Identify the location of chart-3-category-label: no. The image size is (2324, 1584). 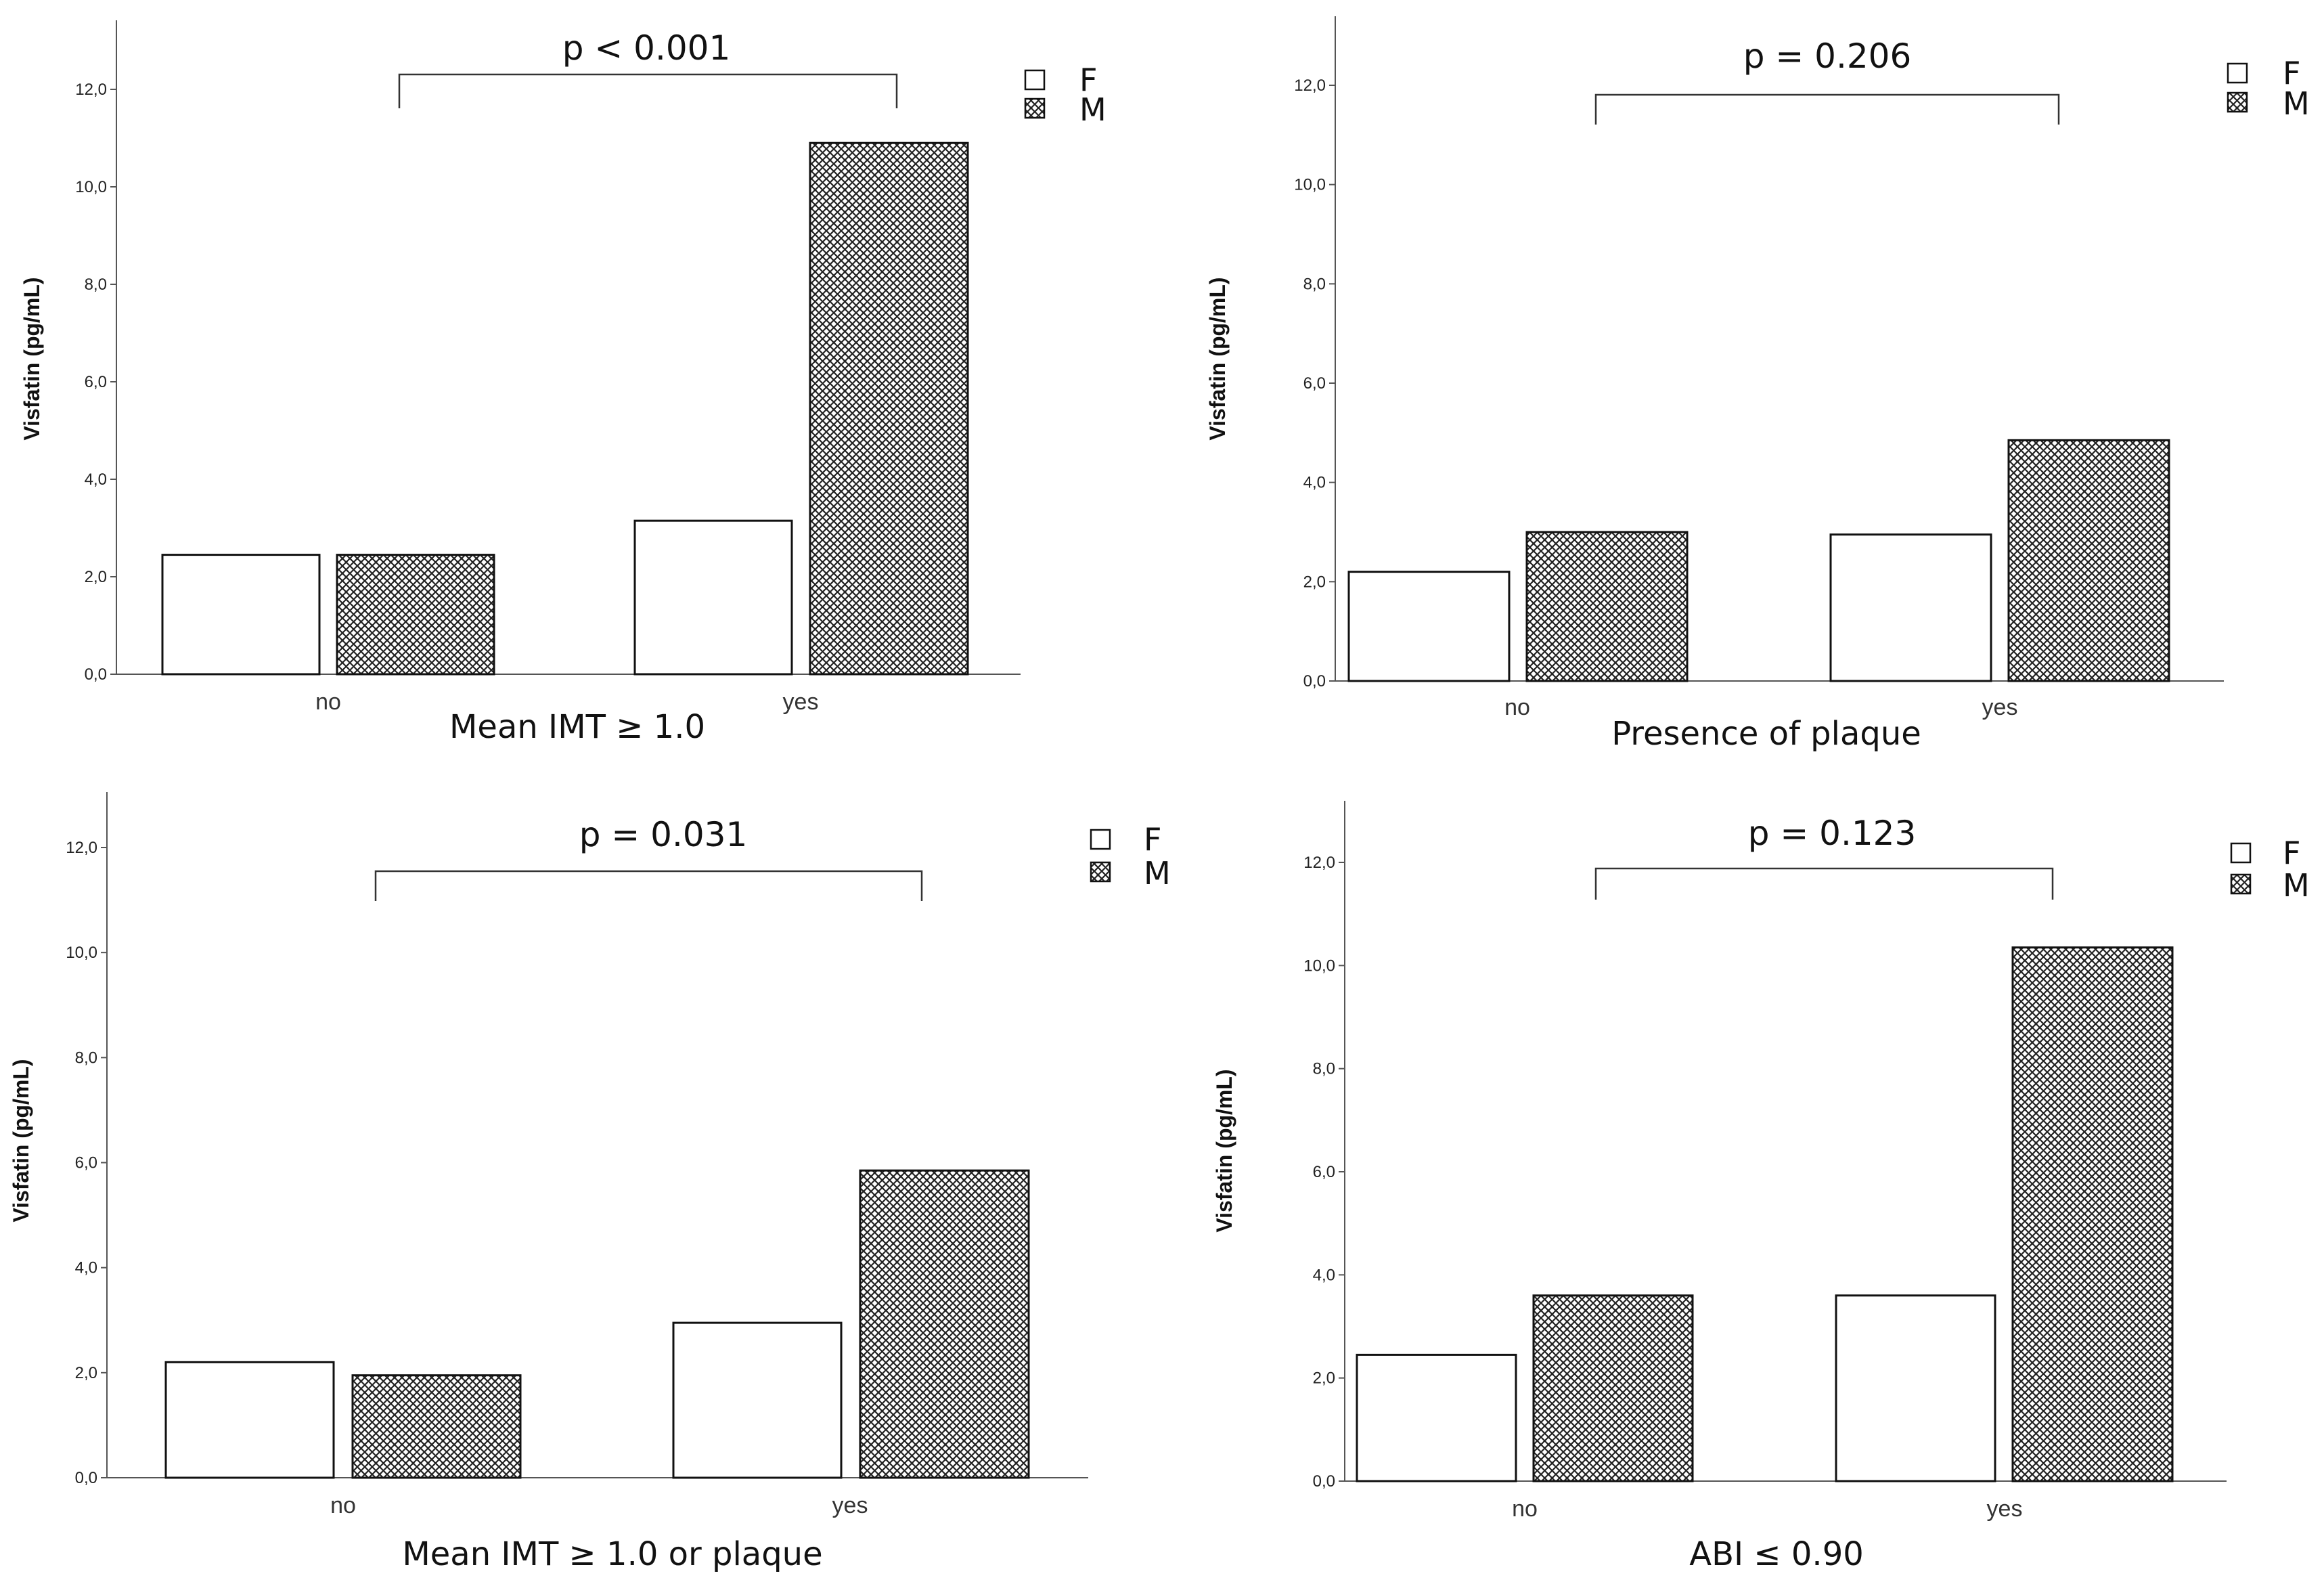
(343, 1506).